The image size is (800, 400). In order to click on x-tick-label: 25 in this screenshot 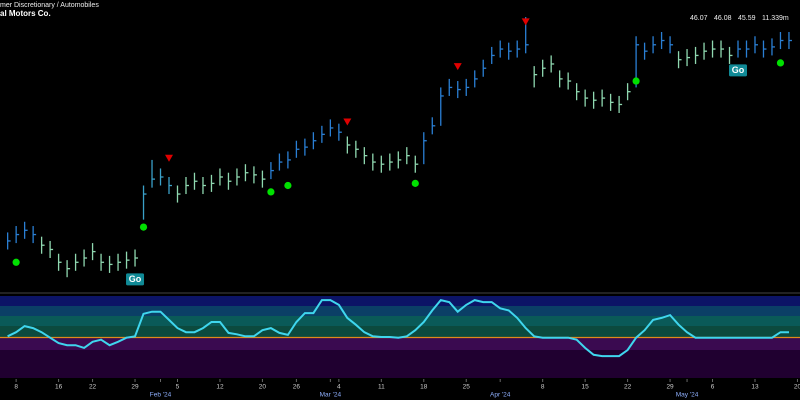, I will do `click(467, 387)`.